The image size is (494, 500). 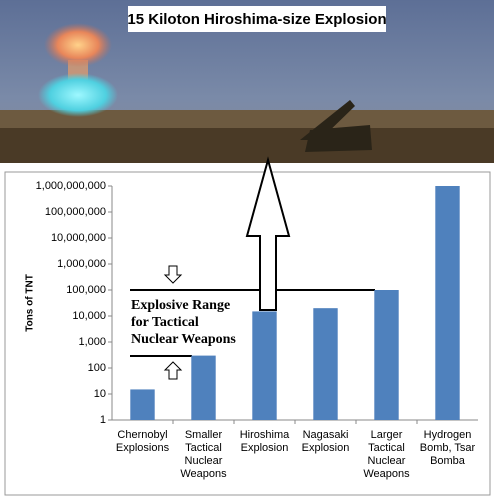 I want to click on title-box, so click(x=257, y=19).